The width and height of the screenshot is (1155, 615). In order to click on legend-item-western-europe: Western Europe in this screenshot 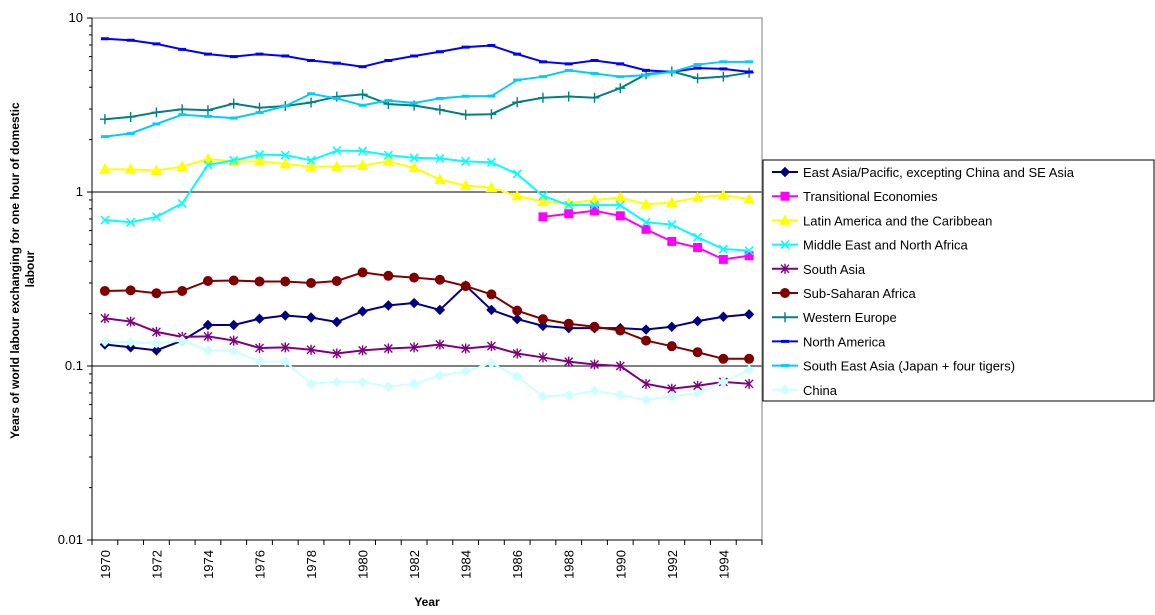, I will do `click(834, 317)`.